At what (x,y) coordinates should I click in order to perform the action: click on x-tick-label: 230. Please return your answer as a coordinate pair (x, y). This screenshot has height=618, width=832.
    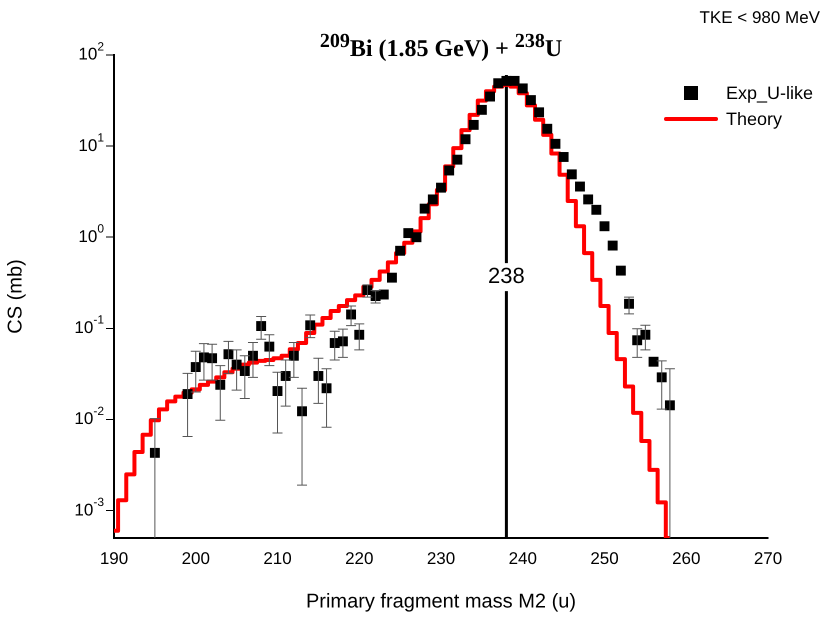
    Looking at the image, I should click on (441, 558).